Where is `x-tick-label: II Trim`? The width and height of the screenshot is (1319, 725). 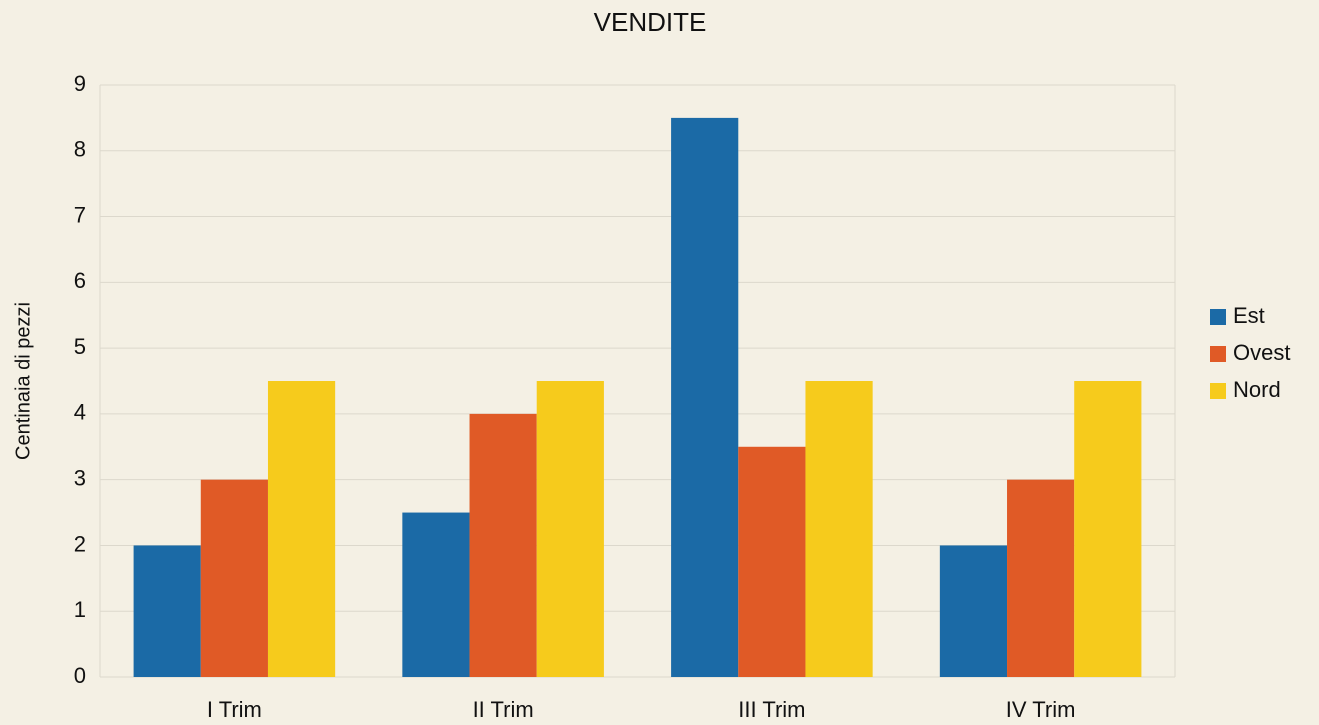
x-tick-label: II Trim is located at coordinates (503, 709).